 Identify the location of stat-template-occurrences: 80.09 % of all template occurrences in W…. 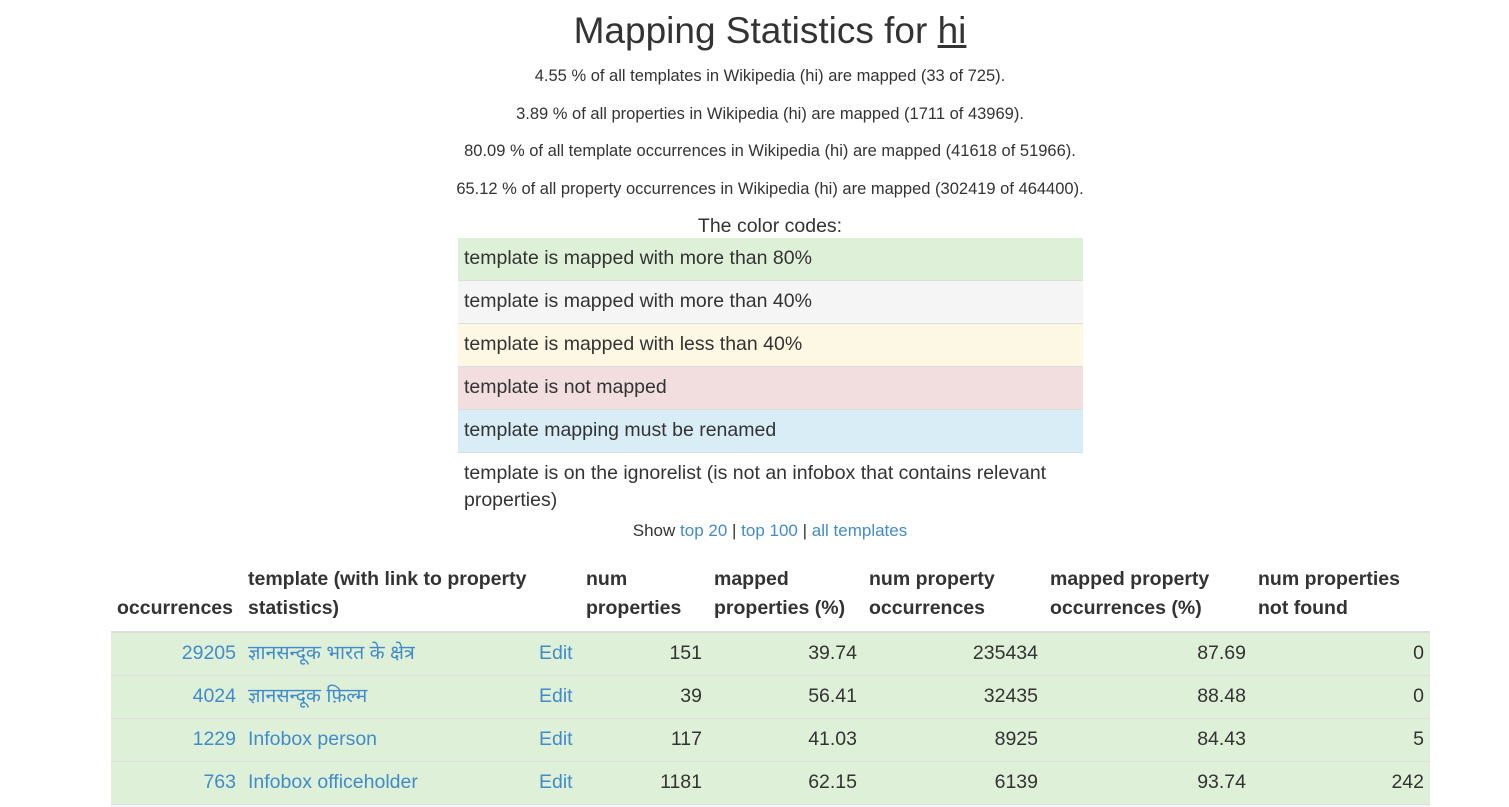
(770, 151).